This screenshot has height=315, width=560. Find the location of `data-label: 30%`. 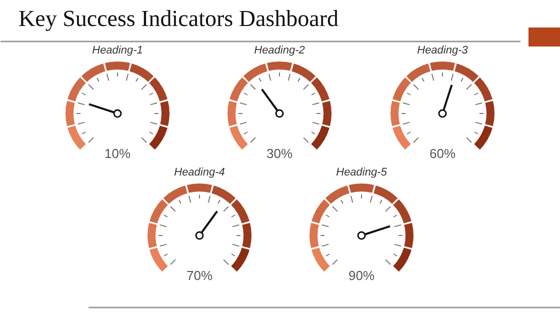

data-label: 30% is located at coordinates (279, 153).